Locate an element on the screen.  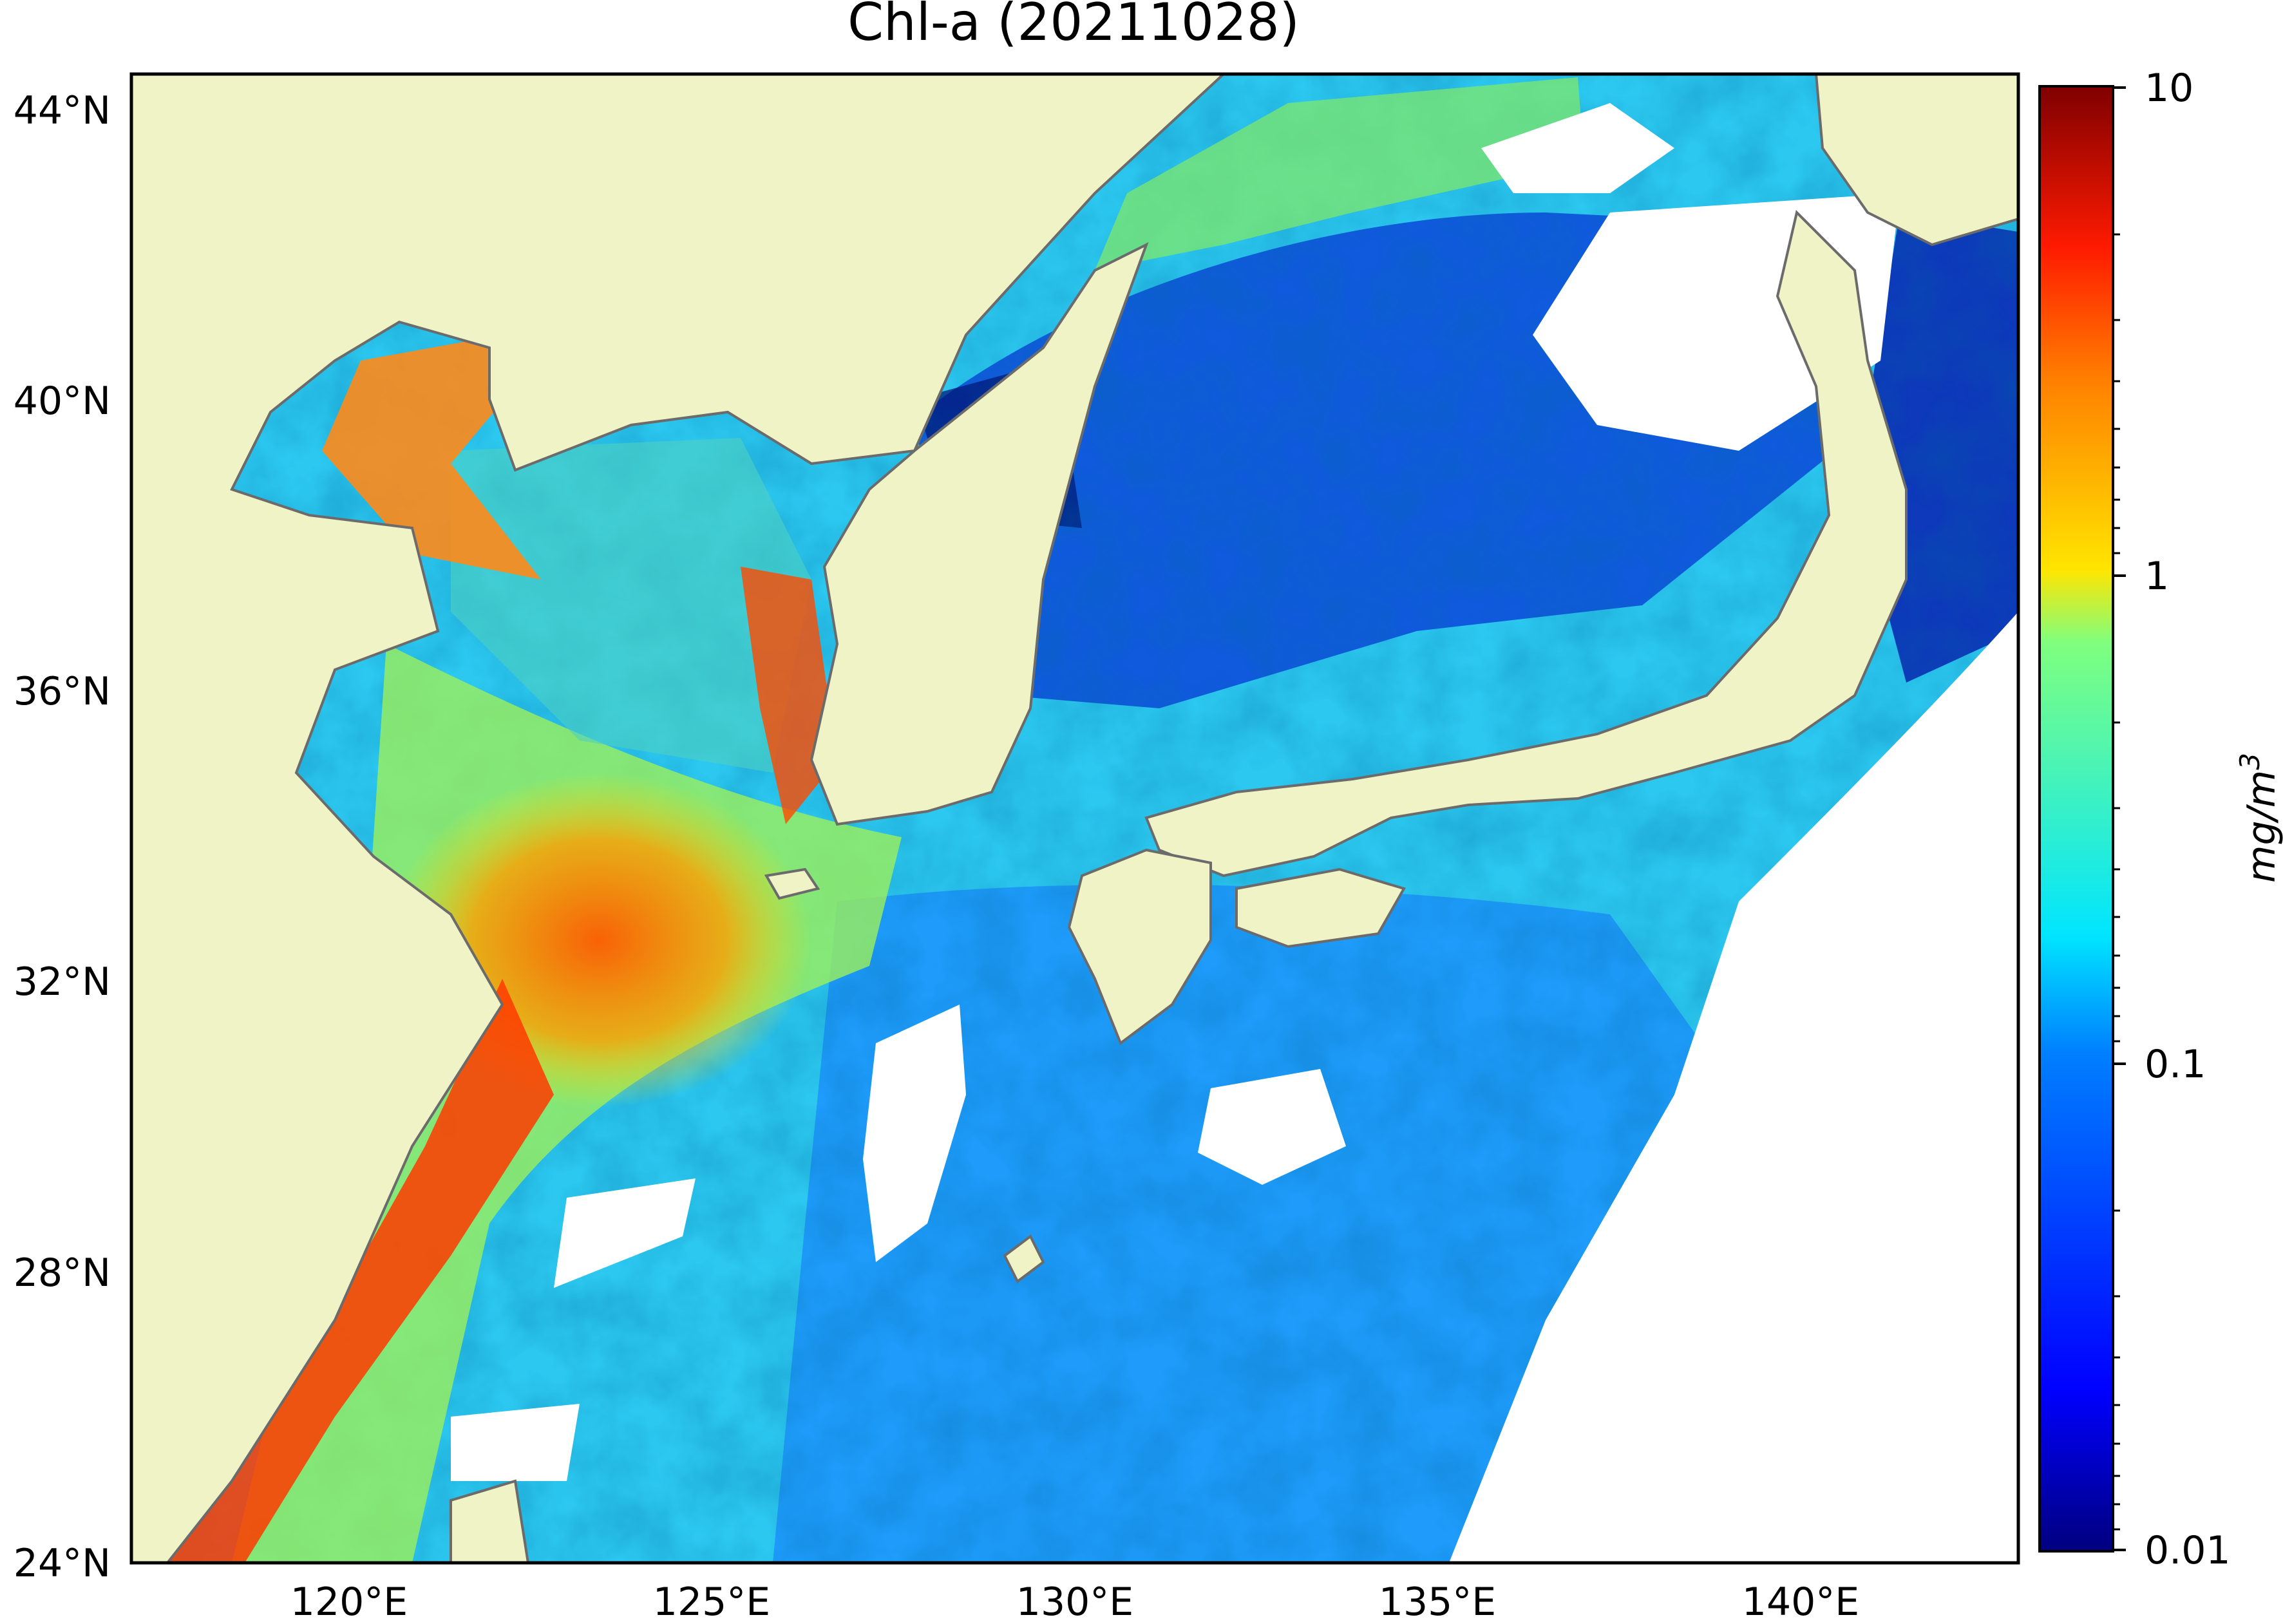
colorbar-gradient is located at coordinates (2076, 819).